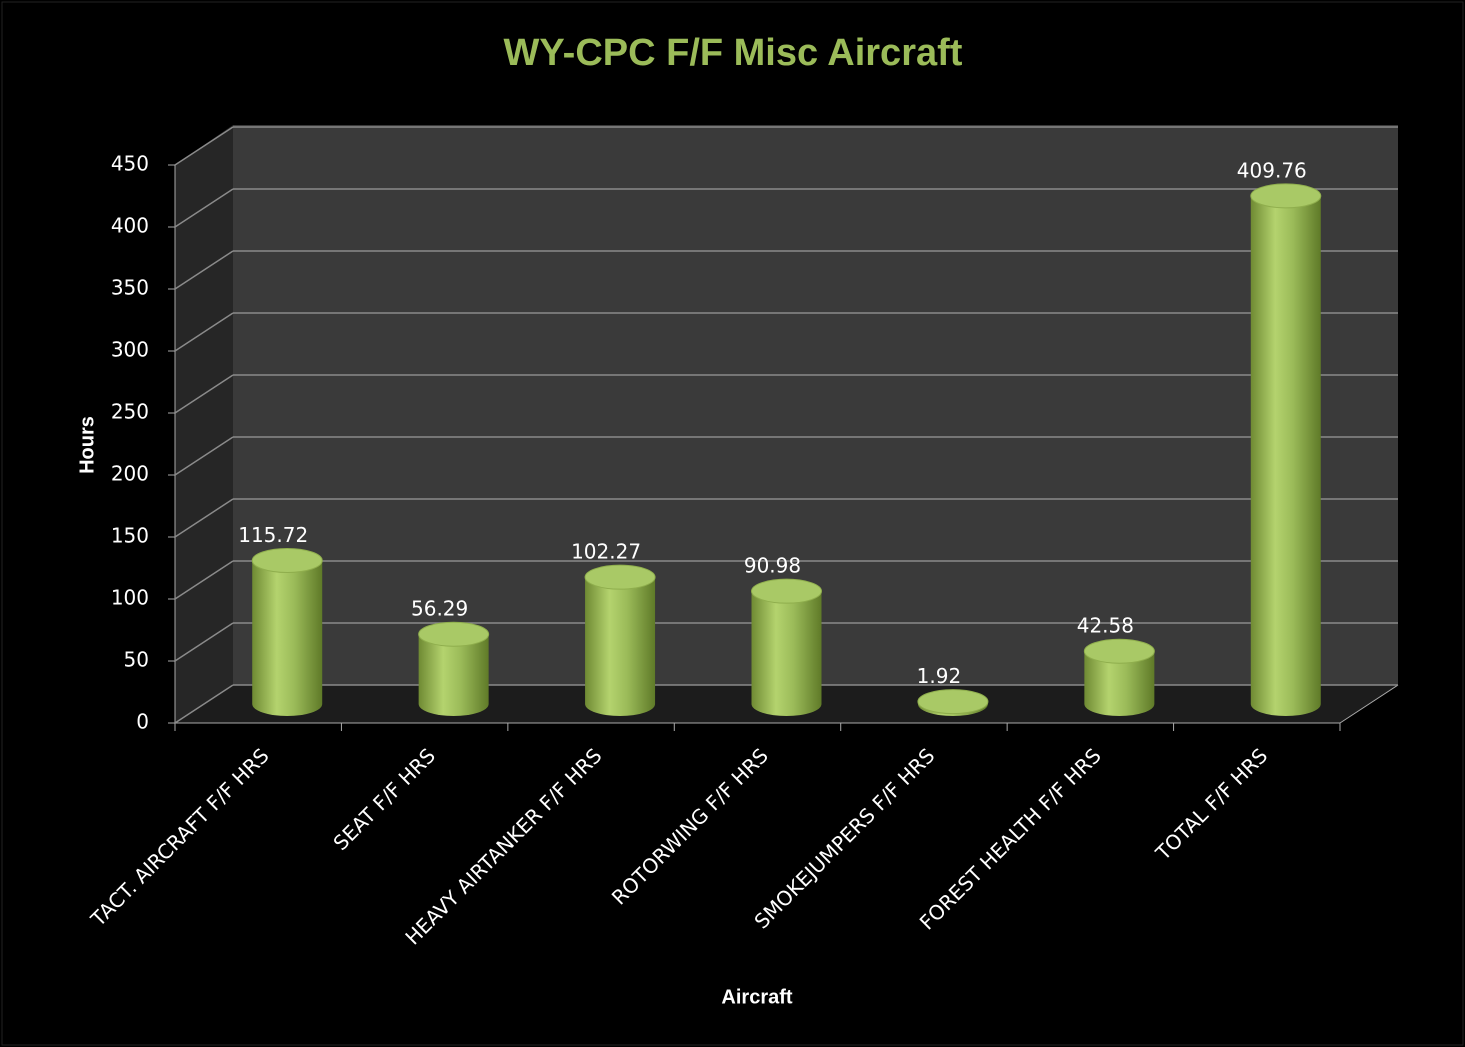  What do you see at coordinates (130, 350) in the screenshot?
I see `y-tick-label: 300` at bounding box center [130, 350].